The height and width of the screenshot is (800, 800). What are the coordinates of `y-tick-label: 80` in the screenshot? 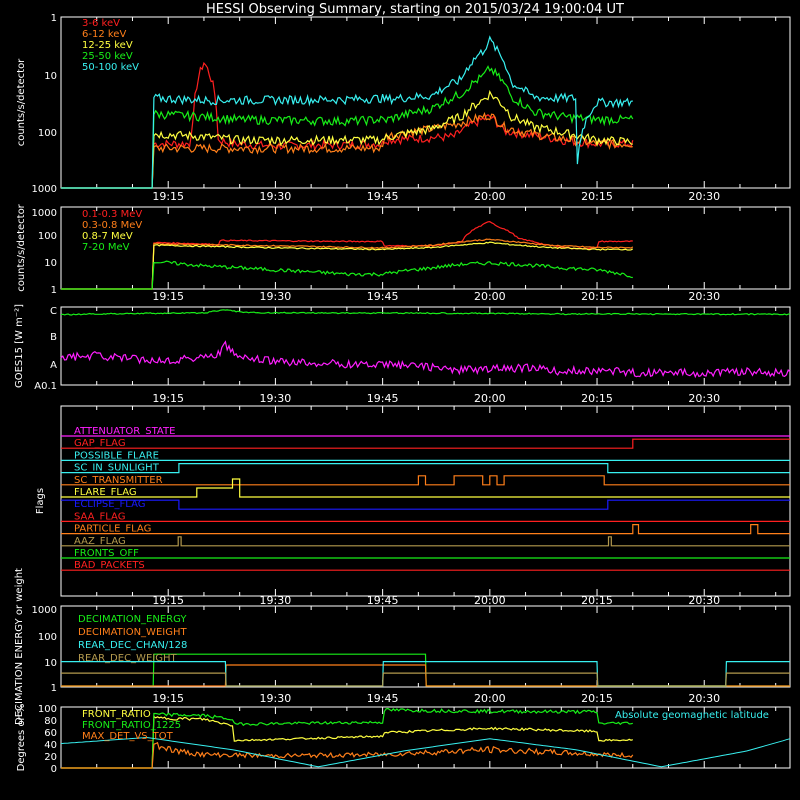 It's located at (50, 721).